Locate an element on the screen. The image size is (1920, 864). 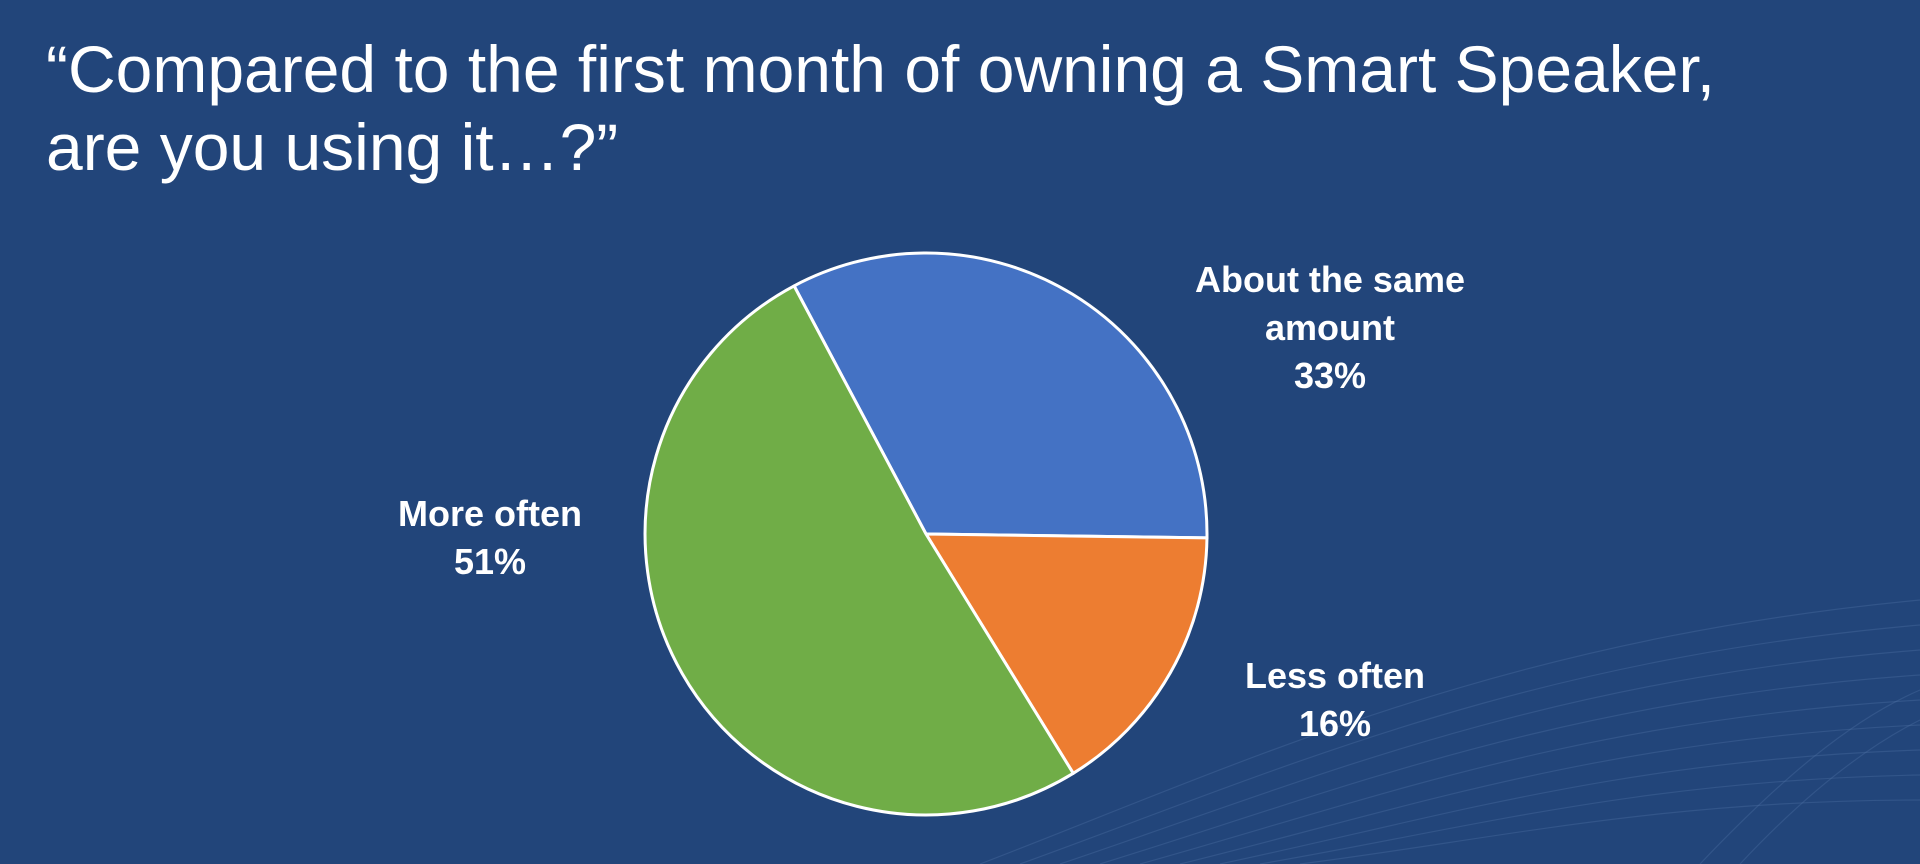
chart-title-line-2: are you using it…?” is located at coordinates (332, 147).